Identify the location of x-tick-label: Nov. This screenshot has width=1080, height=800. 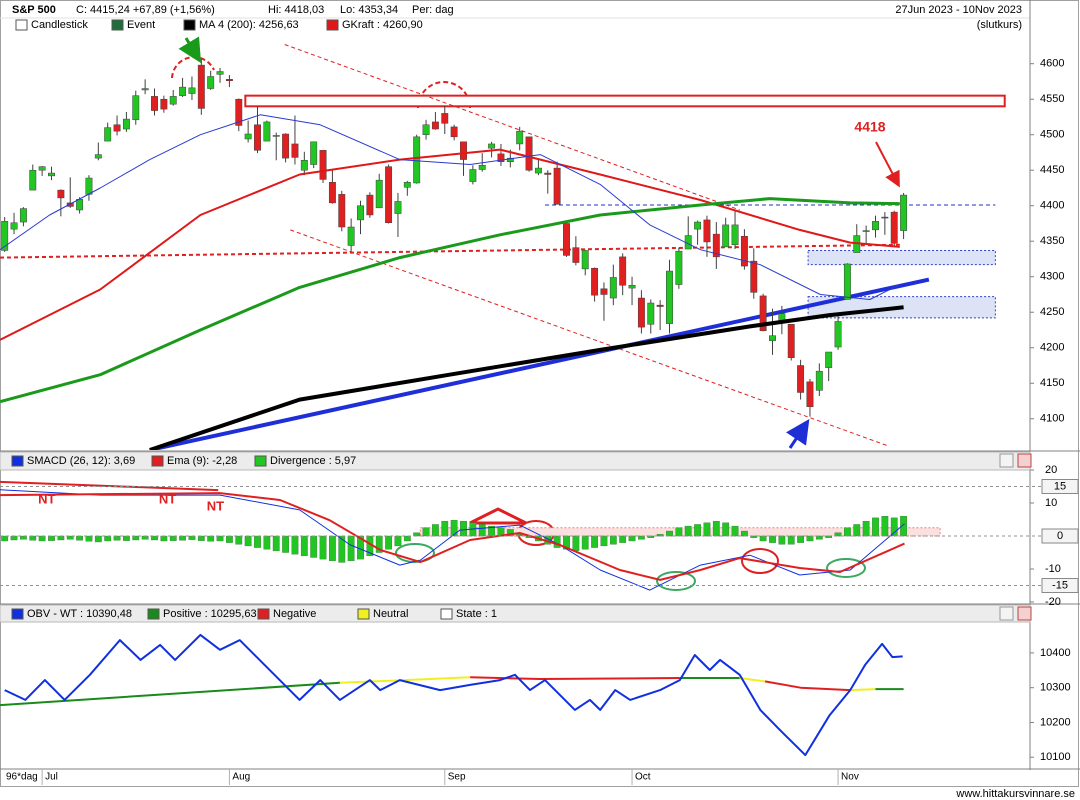
(850, 777).